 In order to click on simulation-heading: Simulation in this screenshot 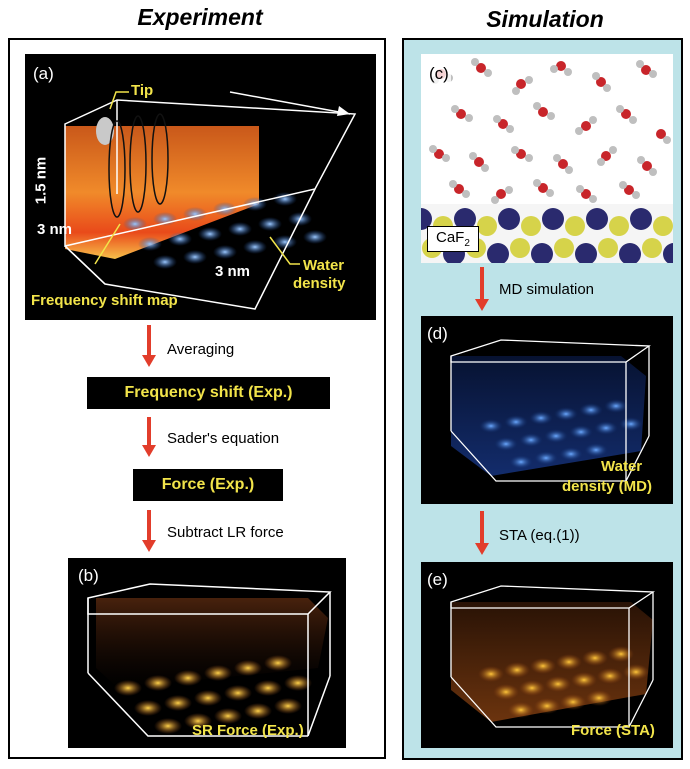, I will do `click(545, 19)`.